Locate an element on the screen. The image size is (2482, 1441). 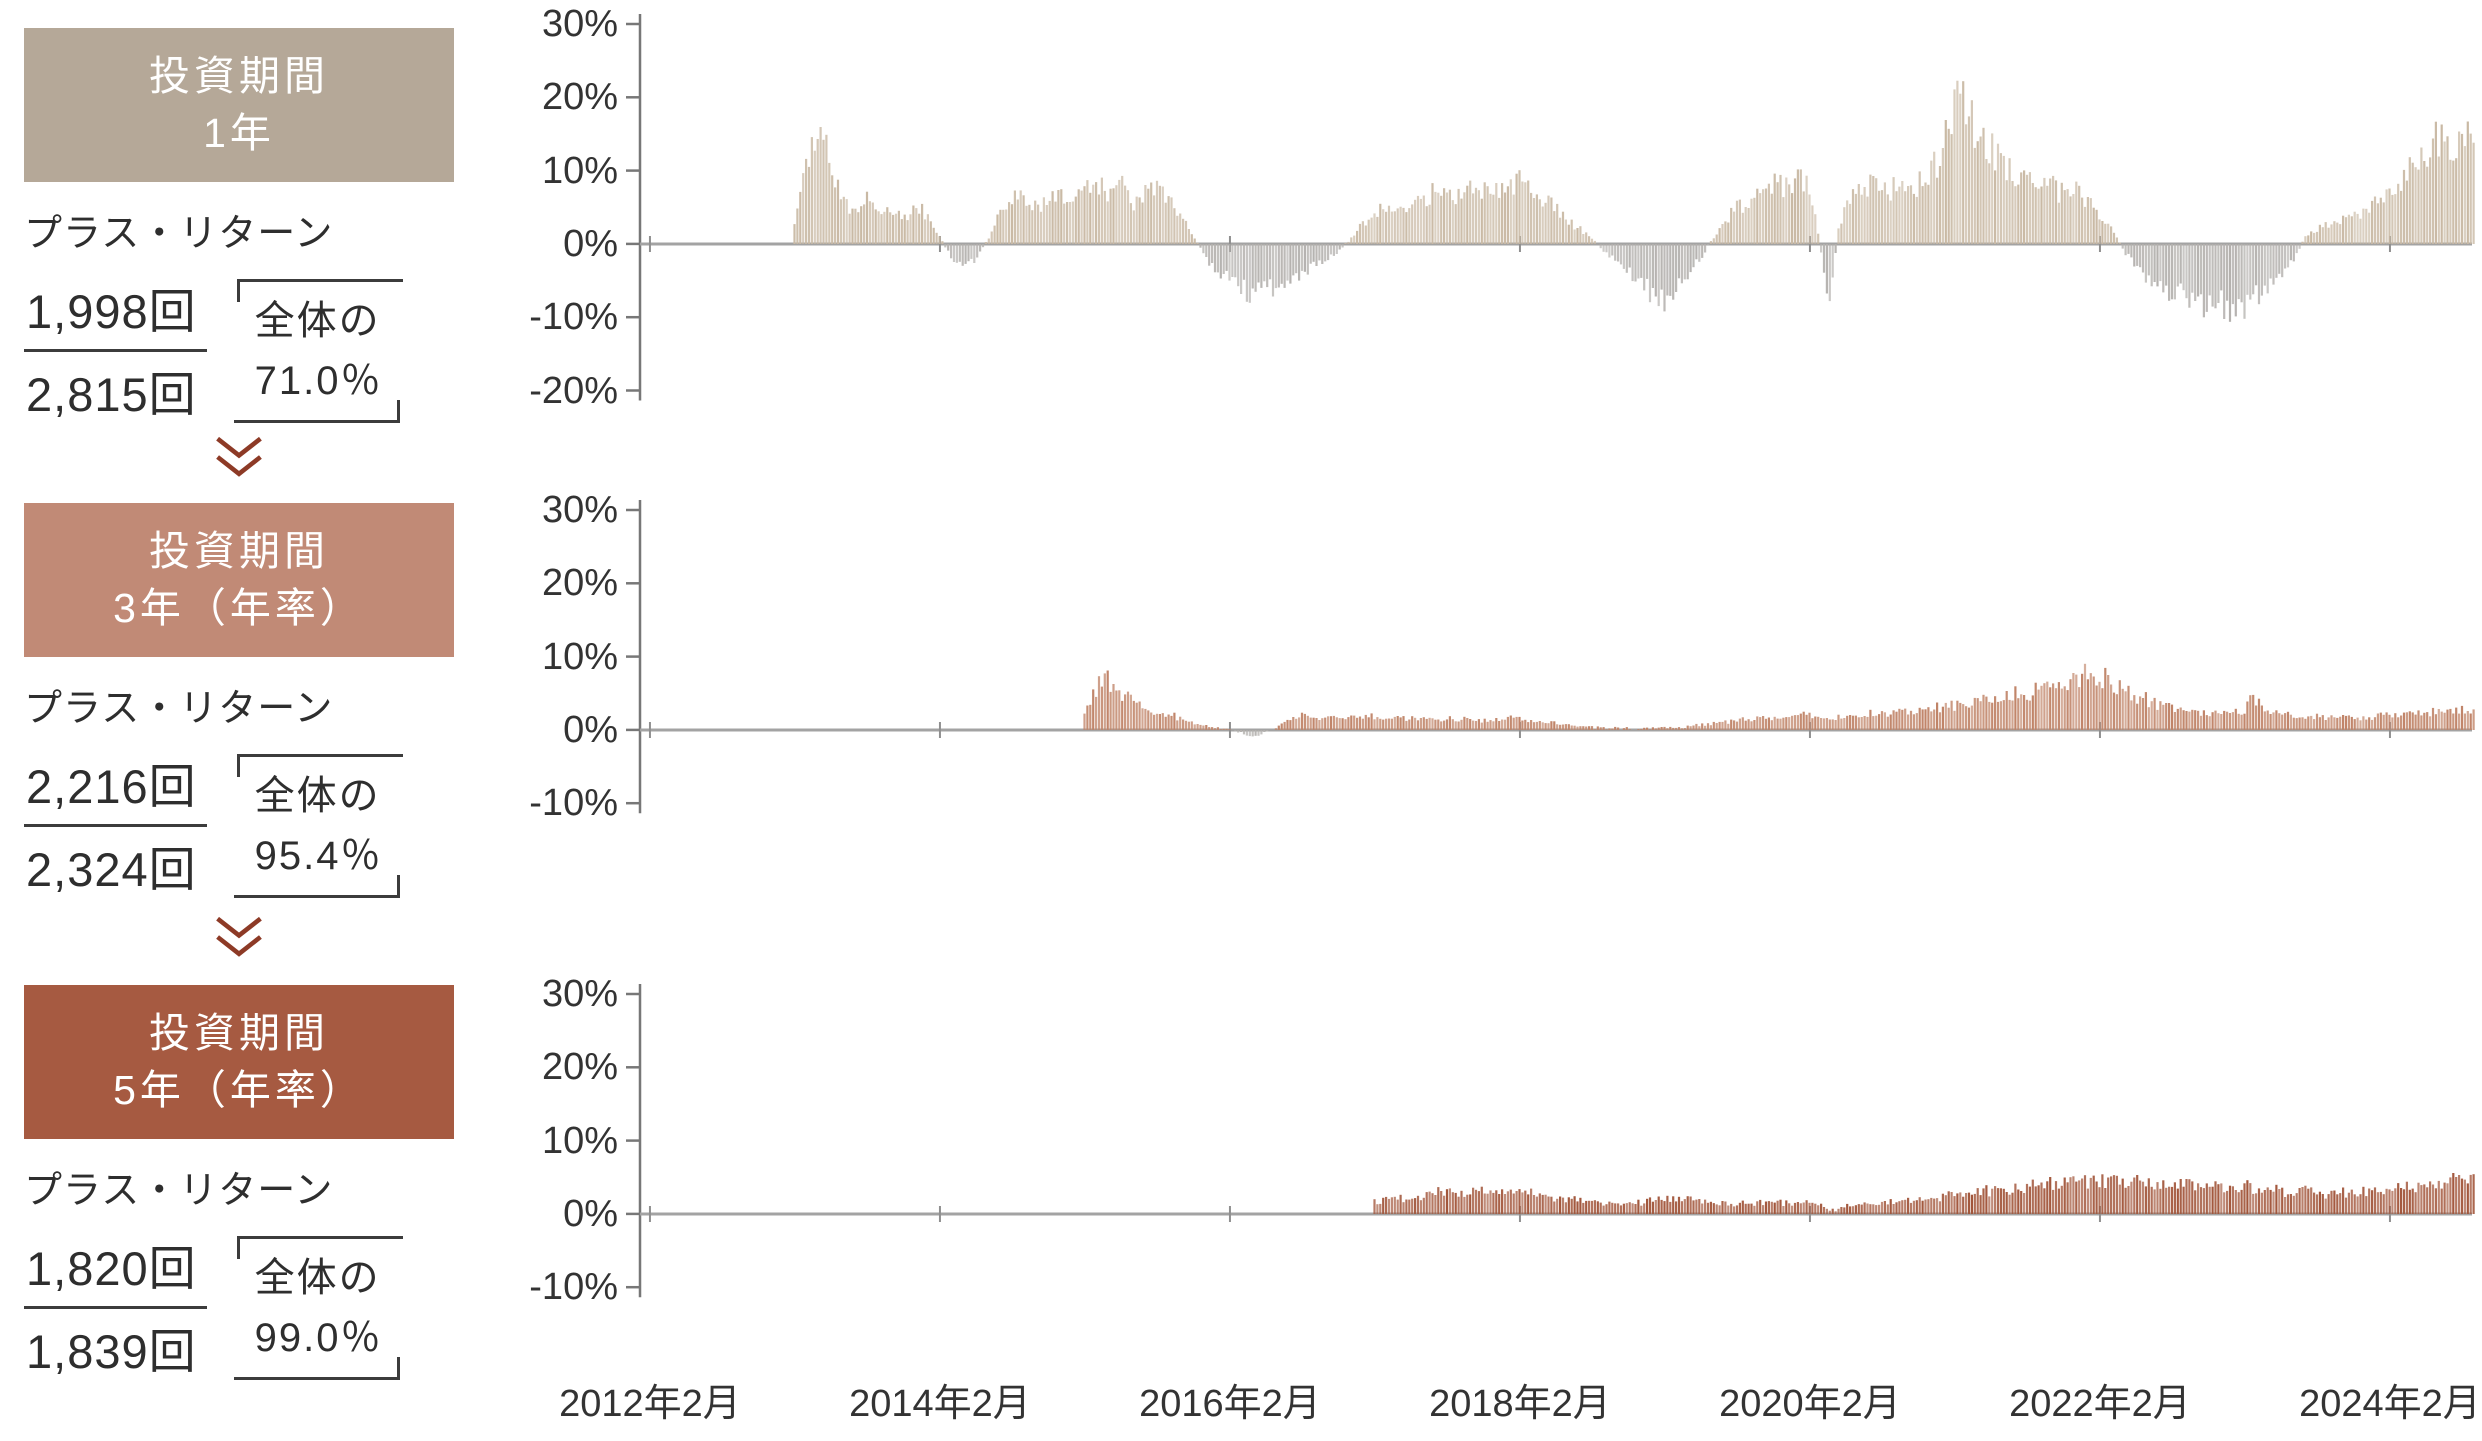
positive-count-fraction: 1,998回 2,815回 is located at coordinates (115, 350).